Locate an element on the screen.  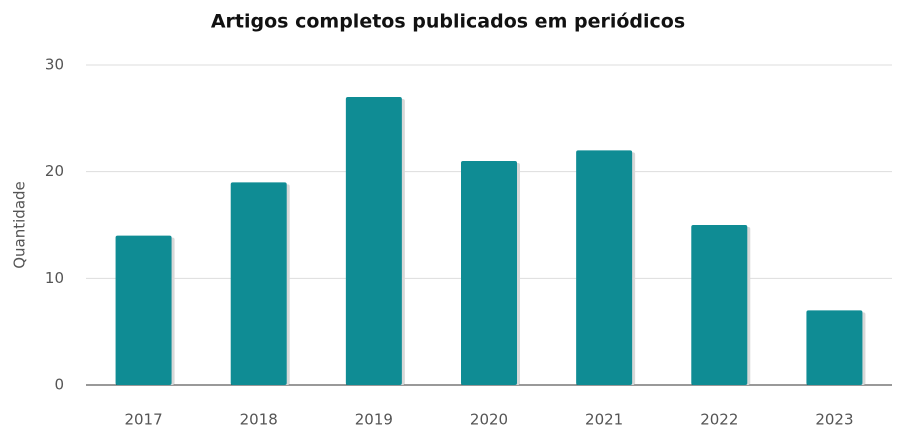
x-tick-label: 2018 is located at coordinates (259, 420).